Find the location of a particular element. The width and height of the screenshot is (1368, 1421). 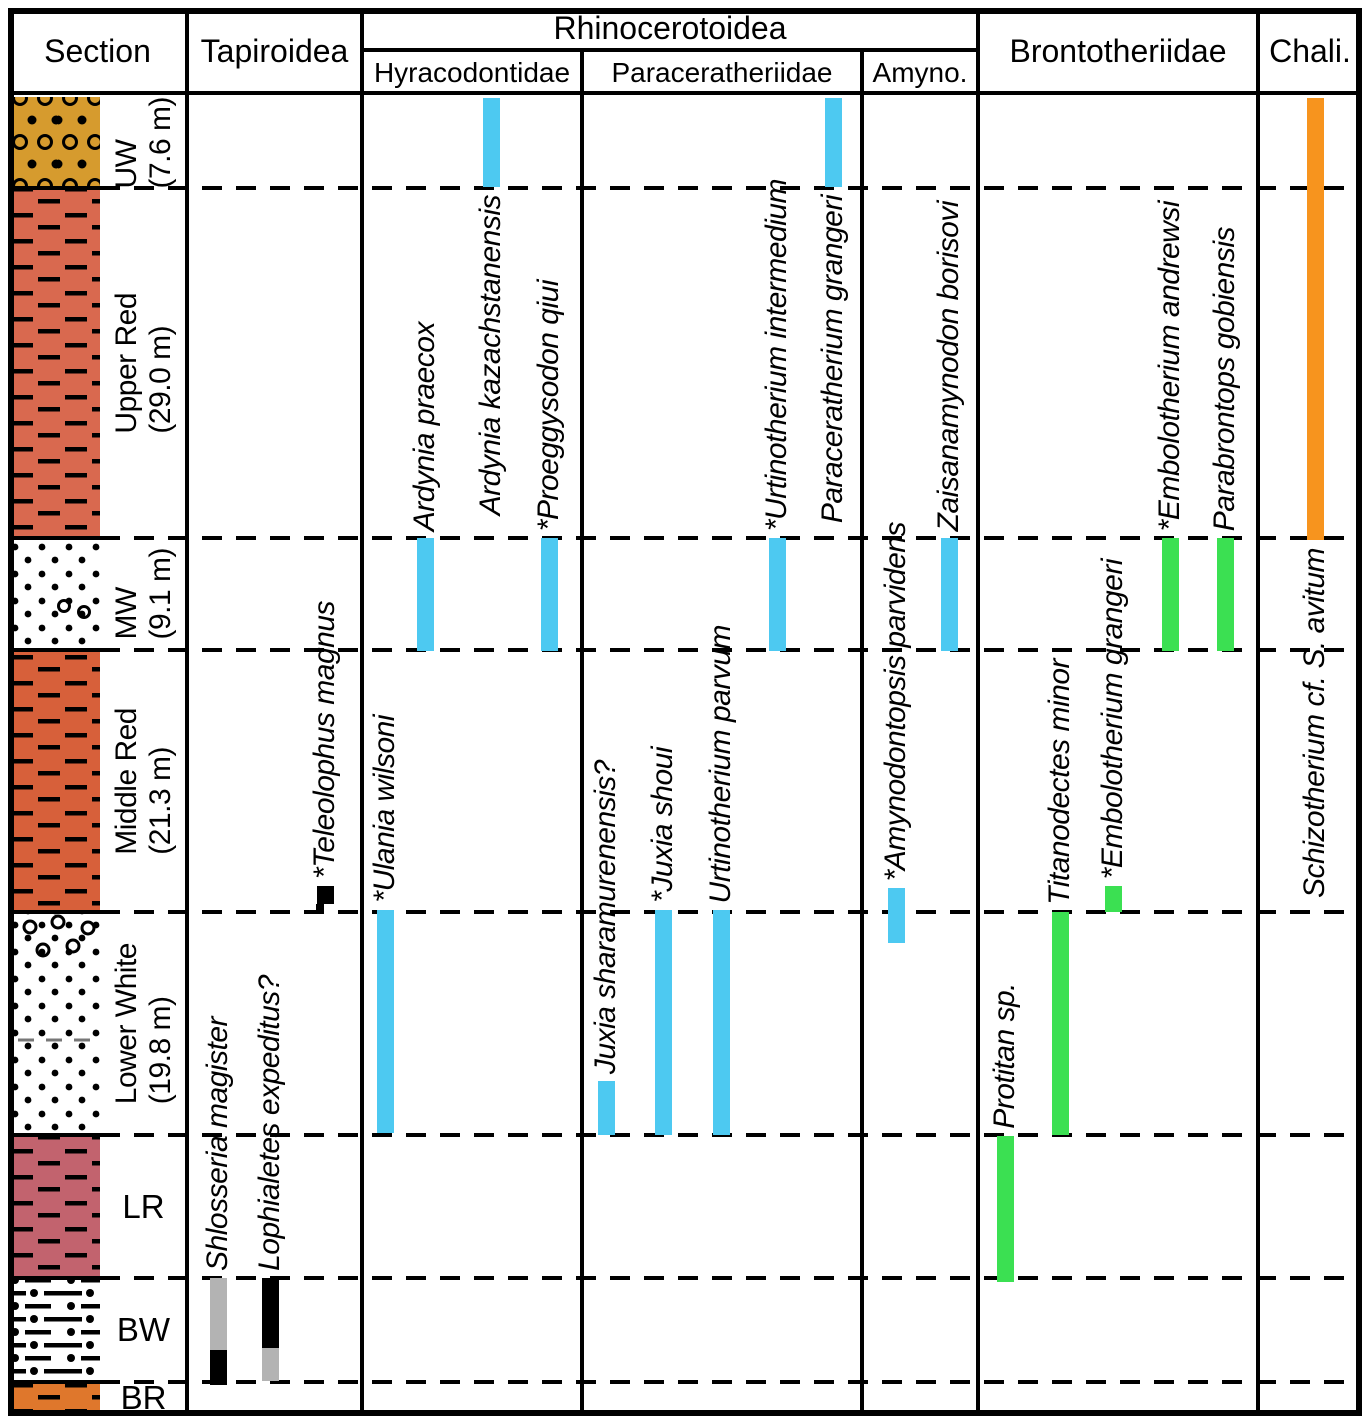

taxon-label-ulania-wilsoni: *Ulania wilsoni is located at coordinates (384, 809).